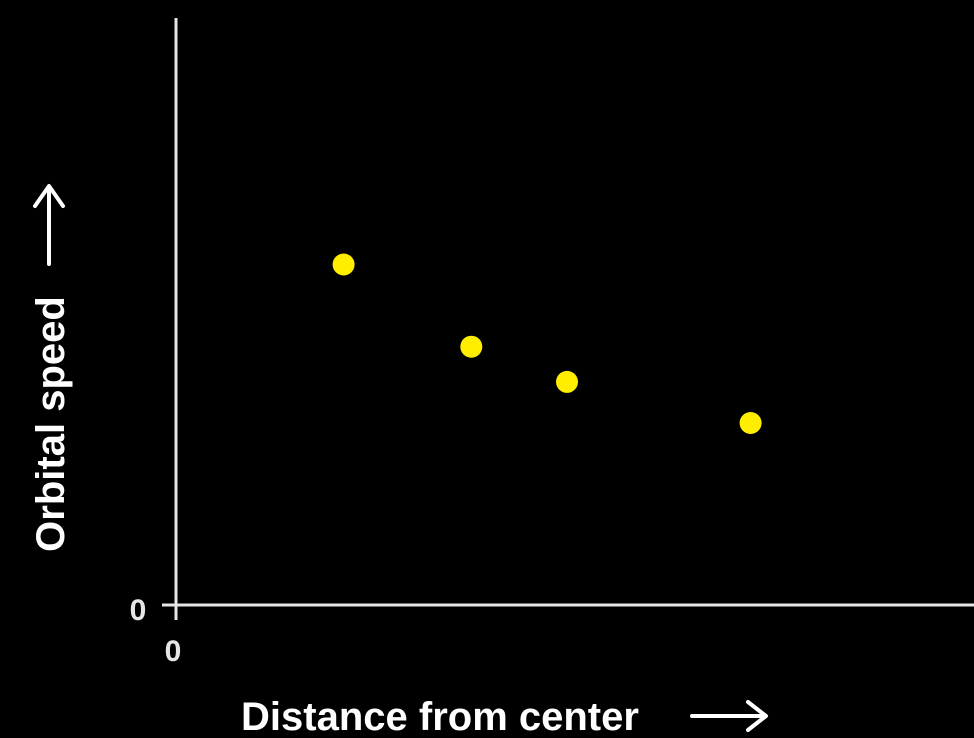 The height and width of the screenshot is (738, 974). What do you see at coordinates (547, 343) in the screenshot?
I see `data-points` at bounding box center [547, 343].